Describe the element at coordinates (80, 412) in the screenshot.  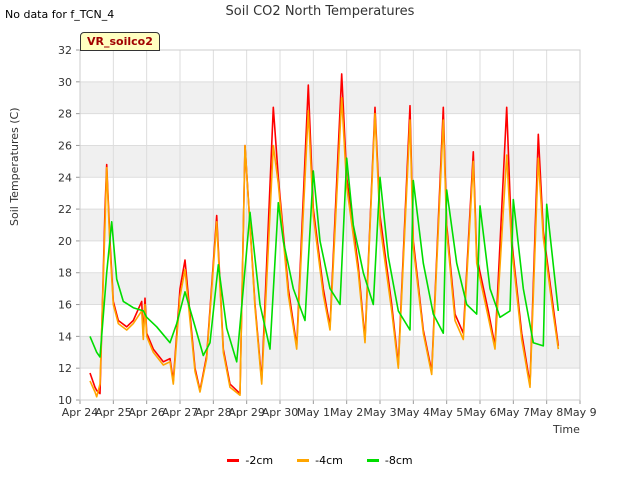
I see `x-tick-label: Apr 24` at that location.